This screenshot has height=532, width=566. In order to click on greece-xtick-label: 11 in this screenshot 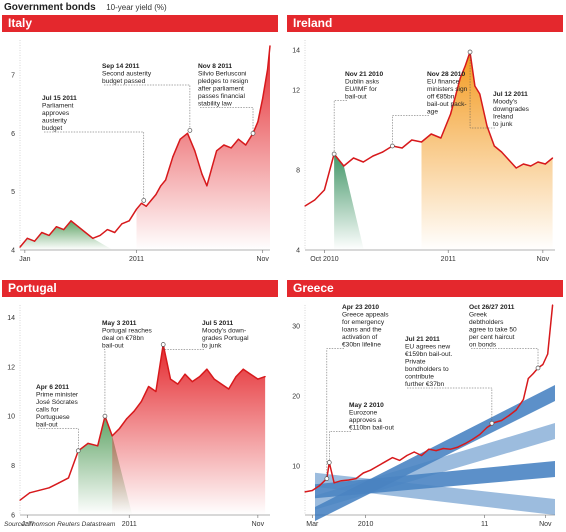, I will do `click(484, 524)`.